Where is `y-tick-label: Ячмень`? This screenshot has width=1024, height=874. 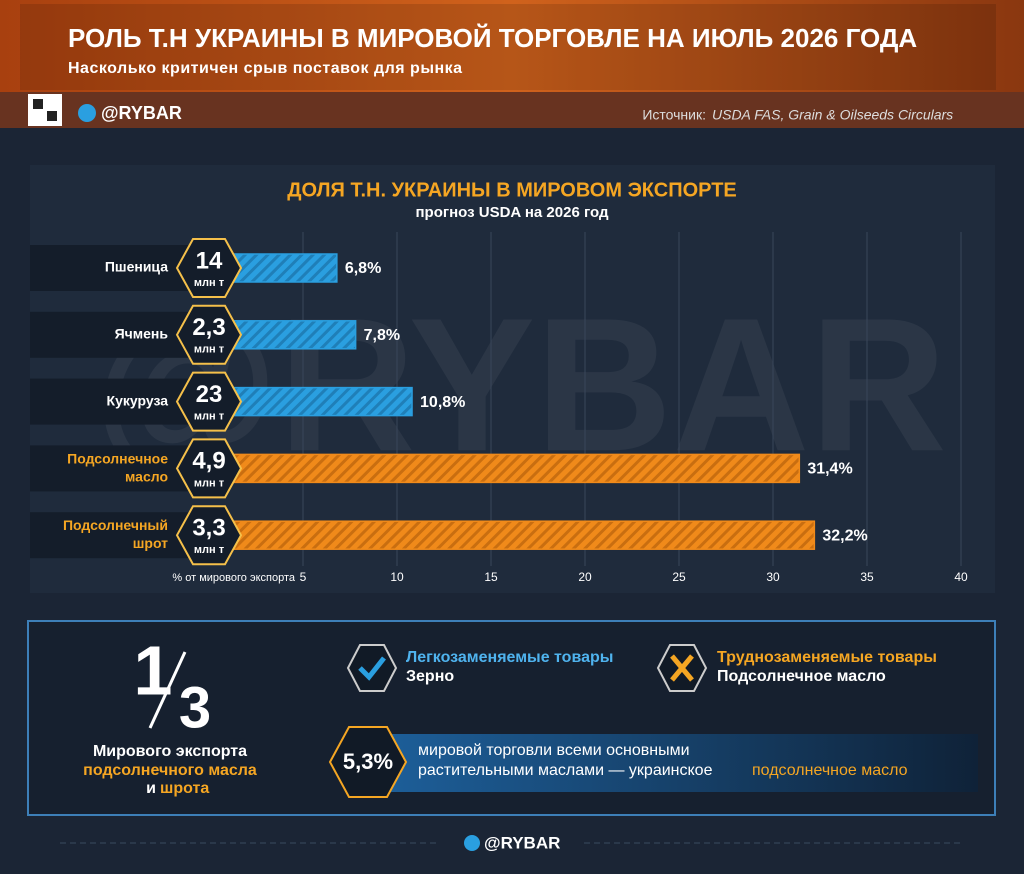
y-tick-label: Ячмень is located at coordinates (142, 334).